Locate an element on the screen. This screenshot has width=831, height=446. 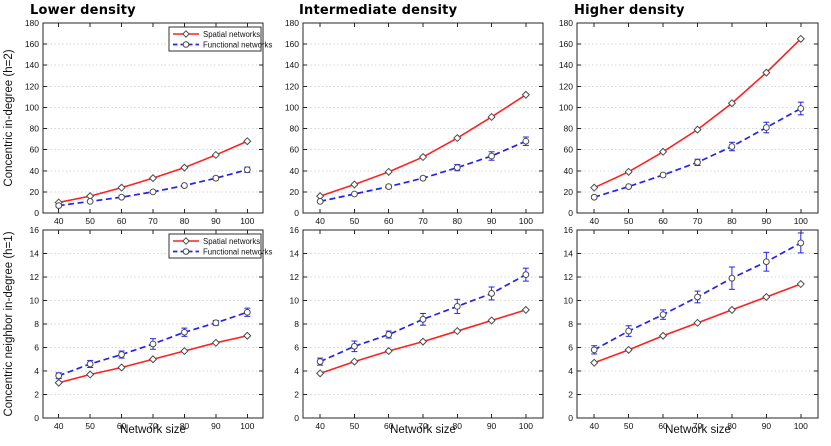
chart-higher-h2: 0 20 40 60 80 100 120 140 160 180 40 50 60 70 80 90 100 is located at coordinates (689, 122).